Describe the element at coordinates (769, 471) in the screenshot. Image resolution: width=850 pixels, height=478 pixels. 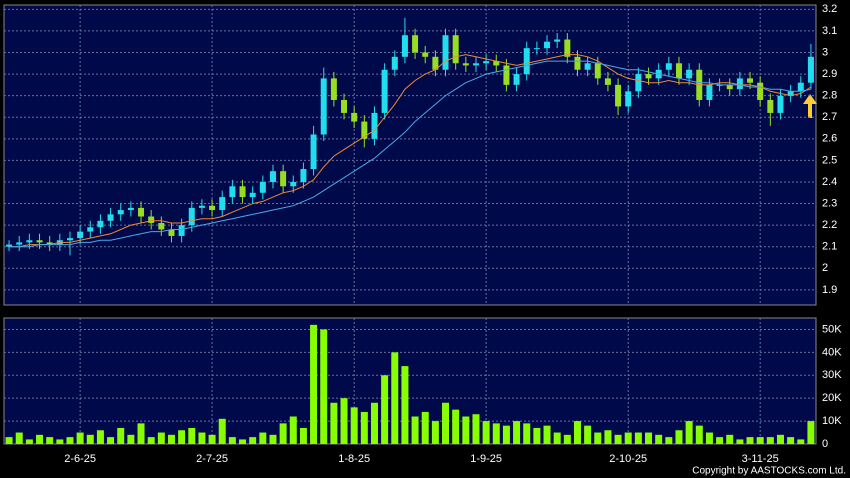
I see `copyright: Copyright by AASTOCKS.com Ltd.` at that location.